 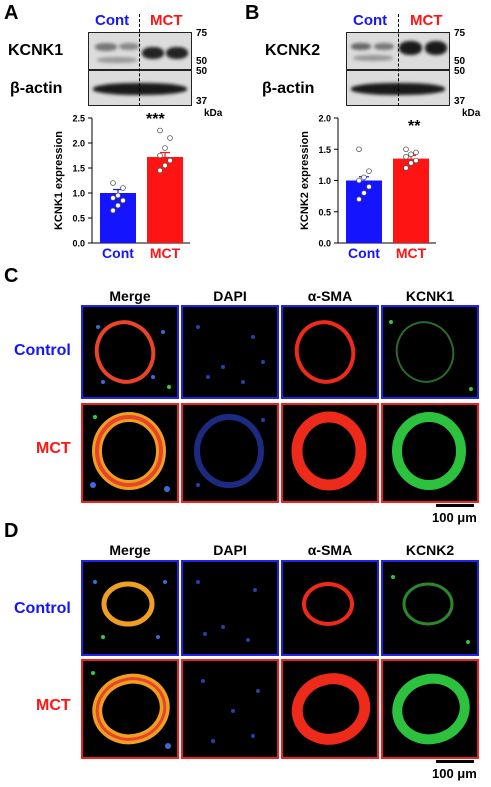 I want to click on image-sma-control-c, so click(x=330, y=352).